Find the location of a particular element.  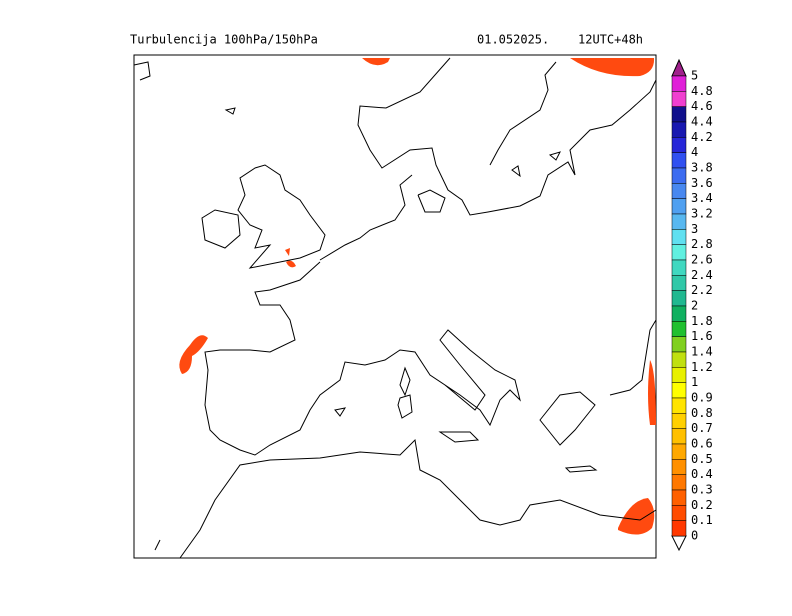

colorbar-under is located at coordinates (679, 543).